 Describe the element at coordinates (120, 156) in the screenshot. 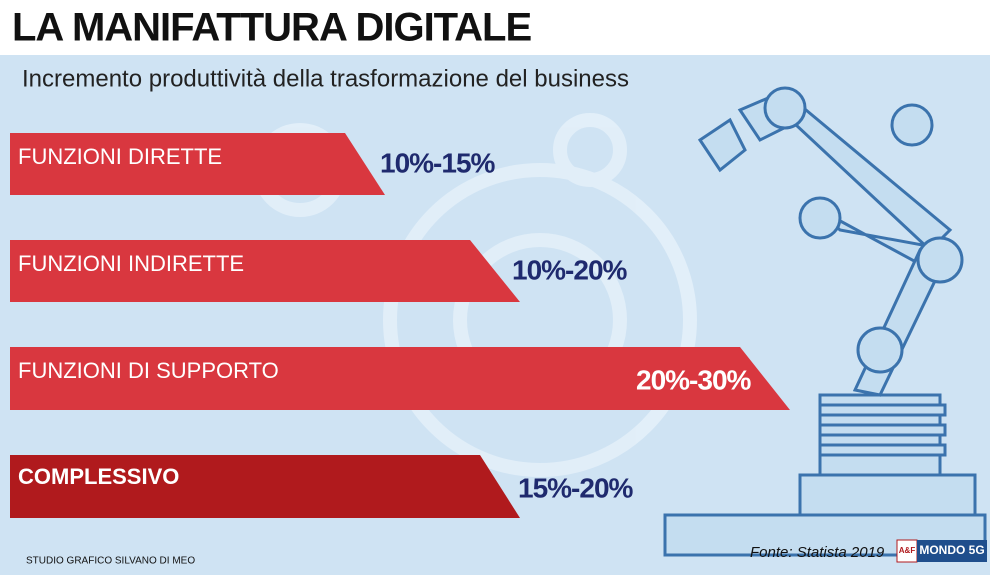

I see `row-label: FUNZIONI DIRETTE` at that location.